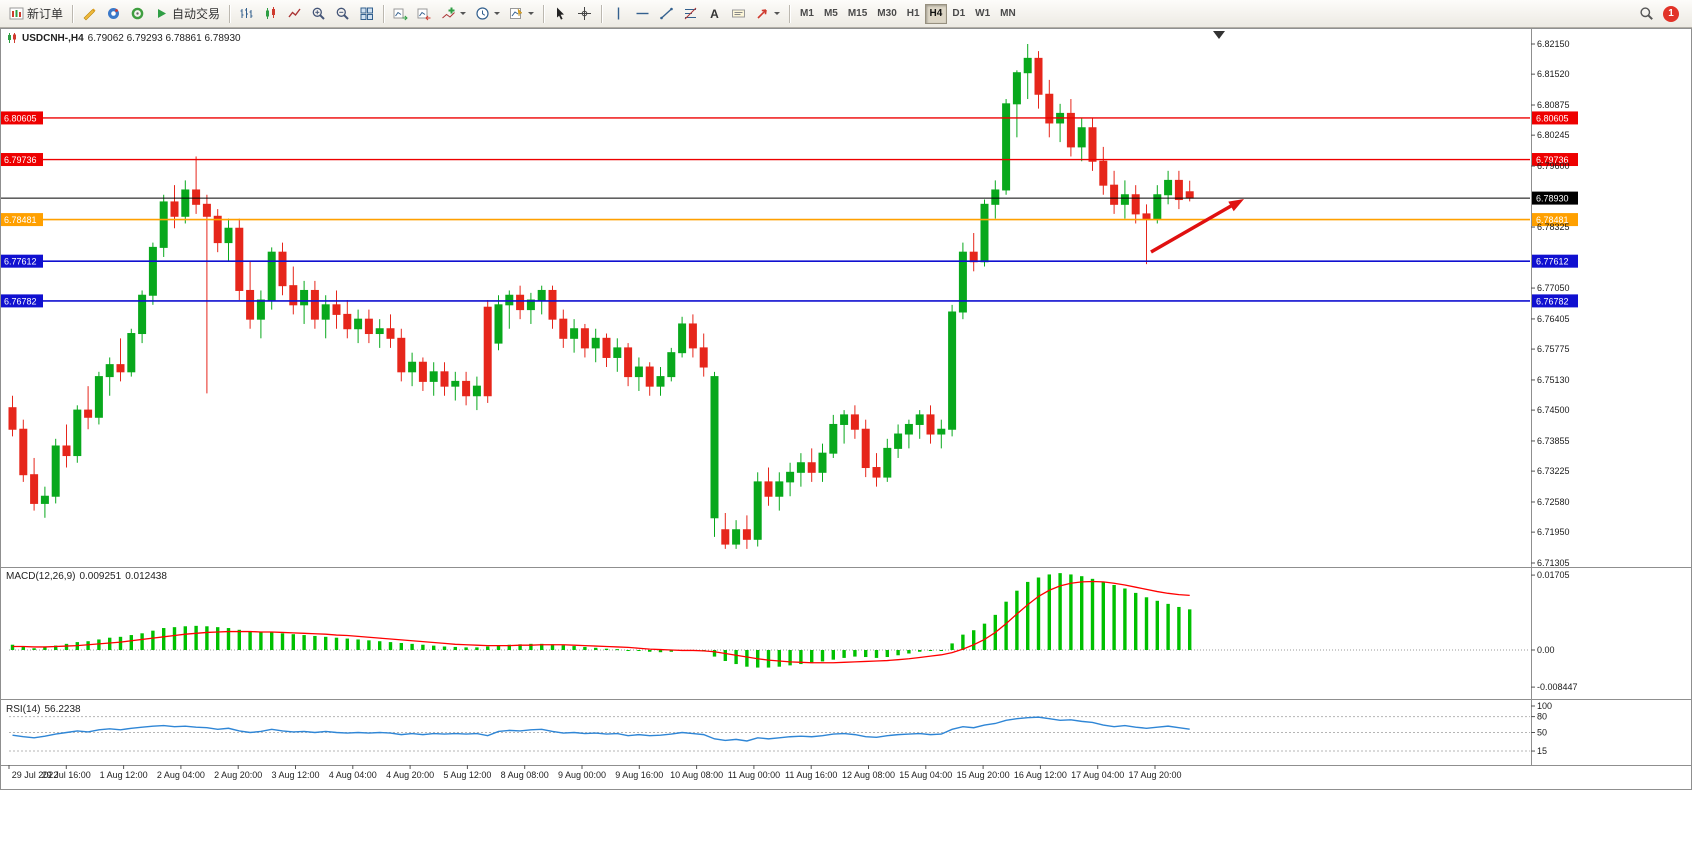 This screenshot has width=1692, height=849. What do you see at coordinates (913, 14) in the screenshot?
I see `timeframe-button-H1: H1` at bounding box center [913, 14].